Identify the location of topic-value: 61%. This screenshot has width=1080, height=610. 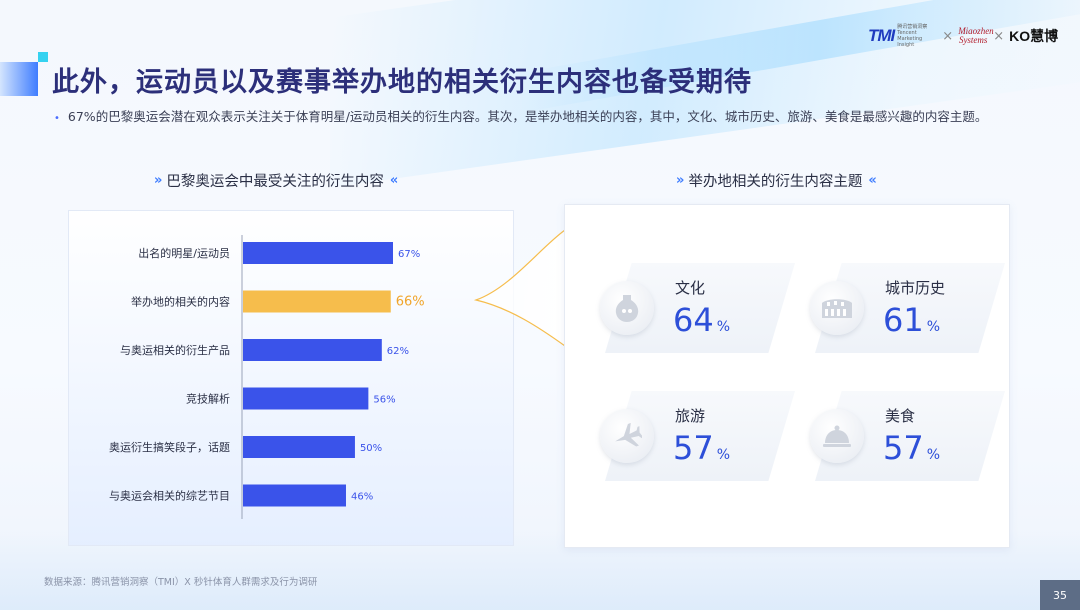
(911, 320).